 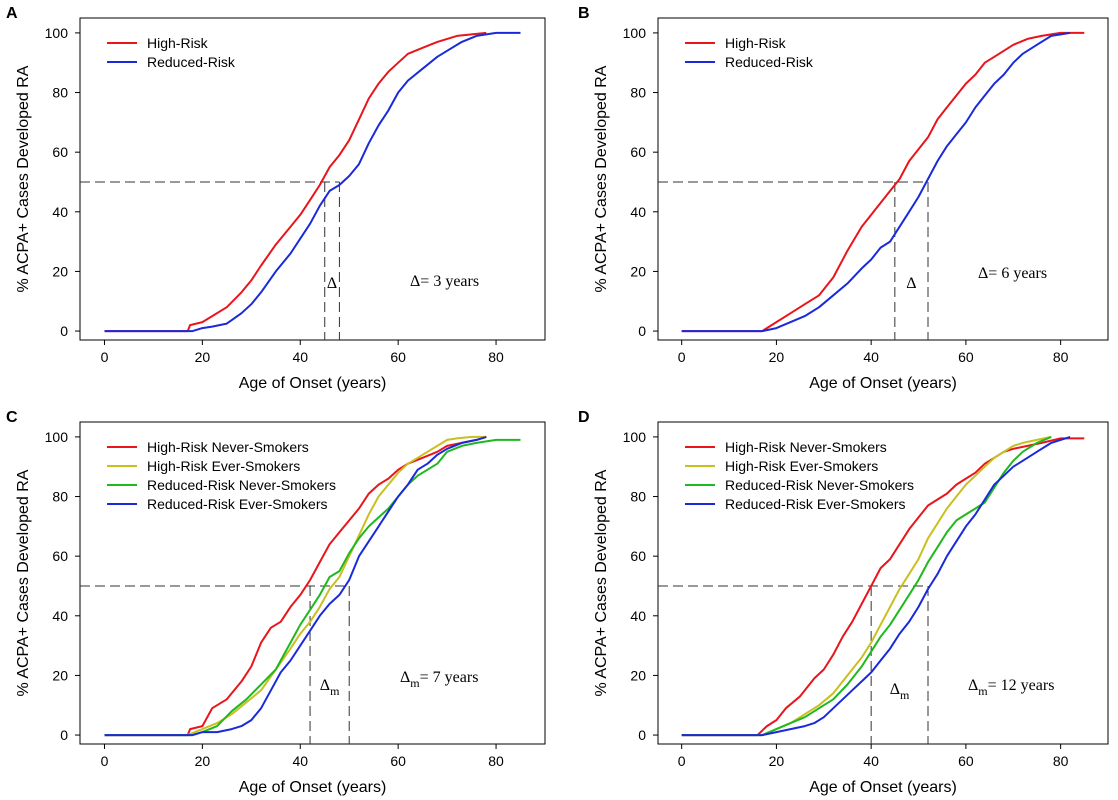 I want to click on series-line-high-risk-never-smokers, so click(x=295, y=586).